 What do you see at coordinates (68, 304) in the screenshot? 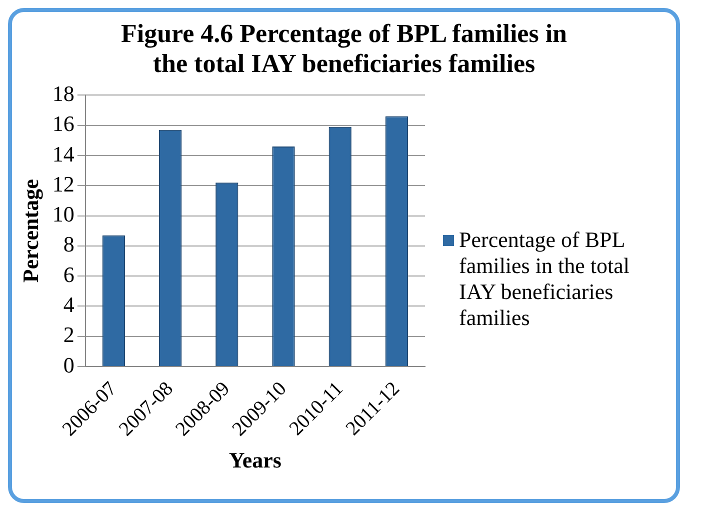
I see `y-tick-label: 4` at bounding box center [68, 304].